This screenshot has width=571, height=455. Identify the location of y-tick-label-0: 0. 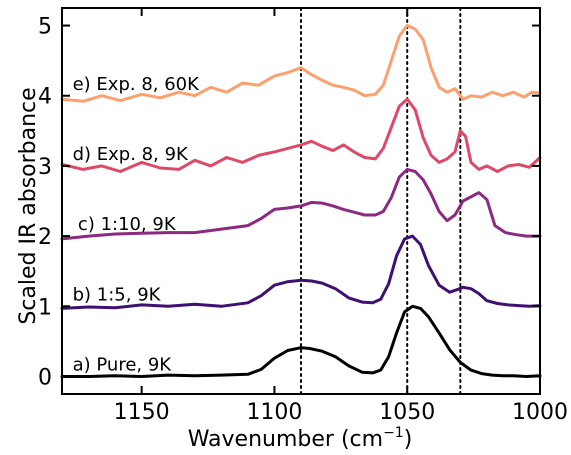
(45, 377).